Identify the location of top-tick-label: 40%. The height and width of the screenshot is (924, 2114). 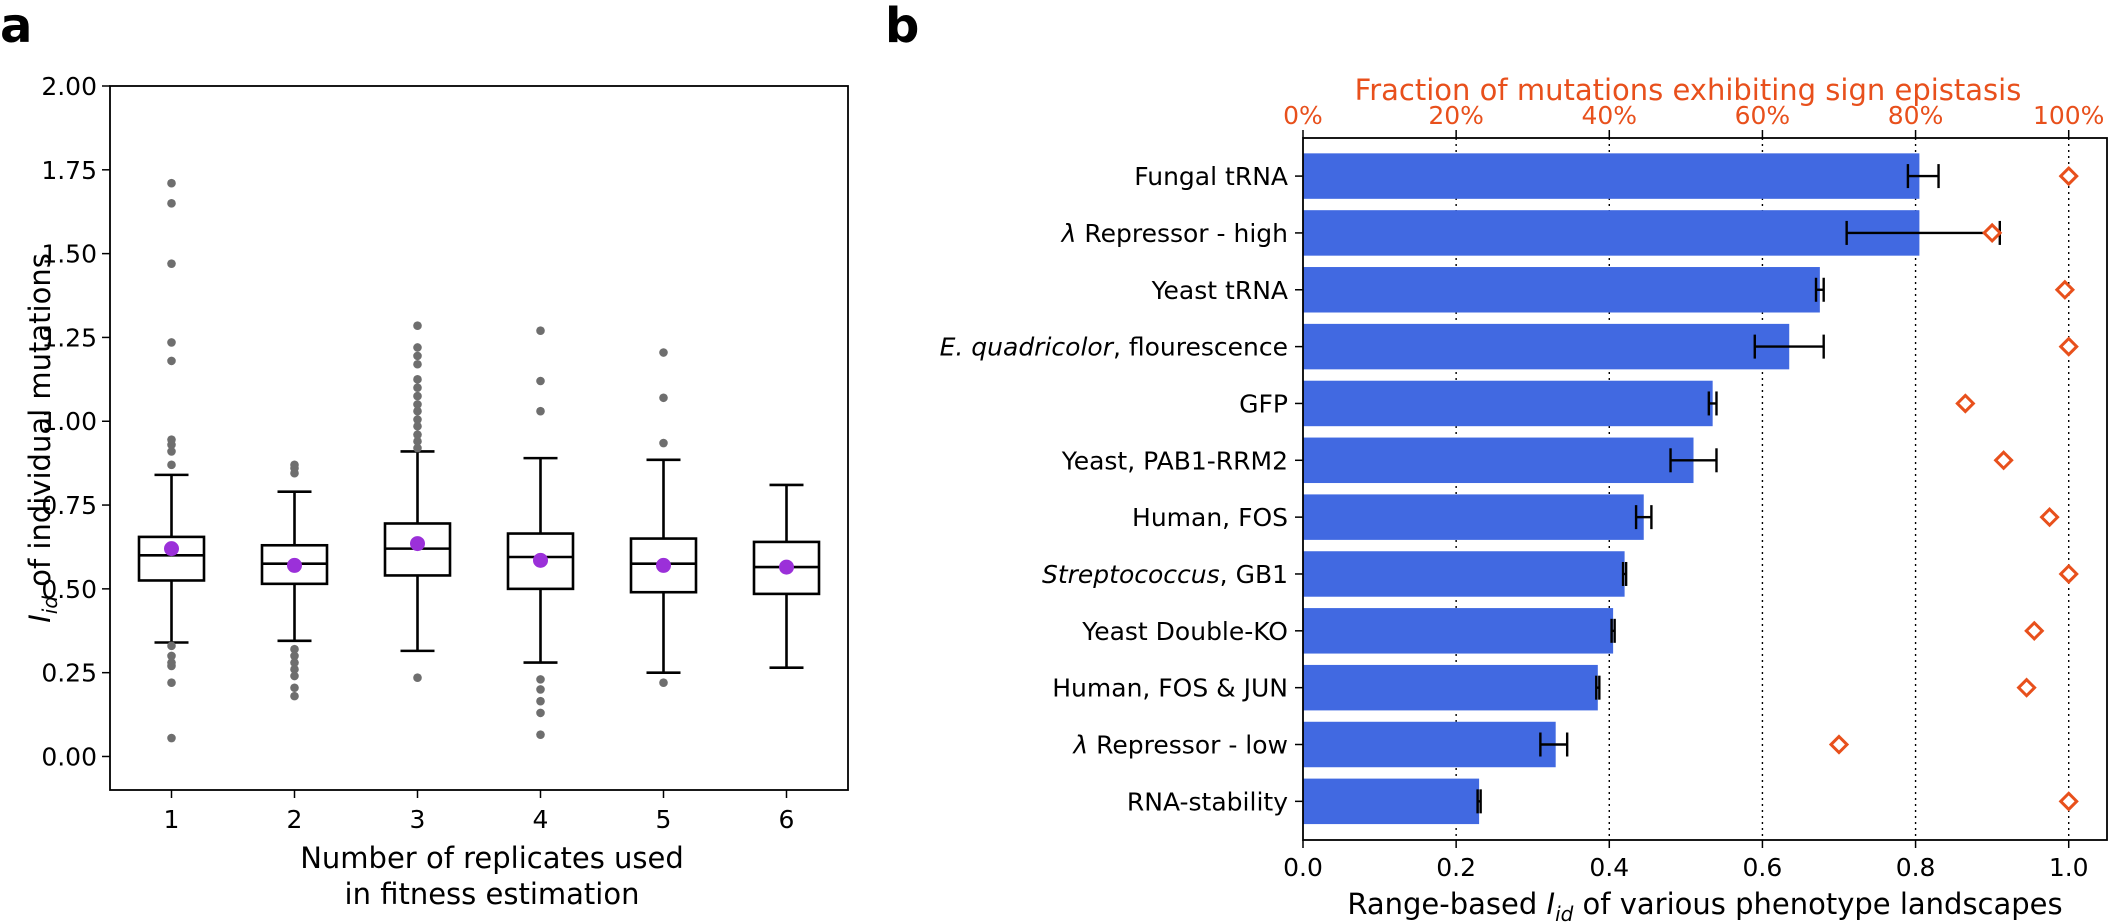
(1609, 115).